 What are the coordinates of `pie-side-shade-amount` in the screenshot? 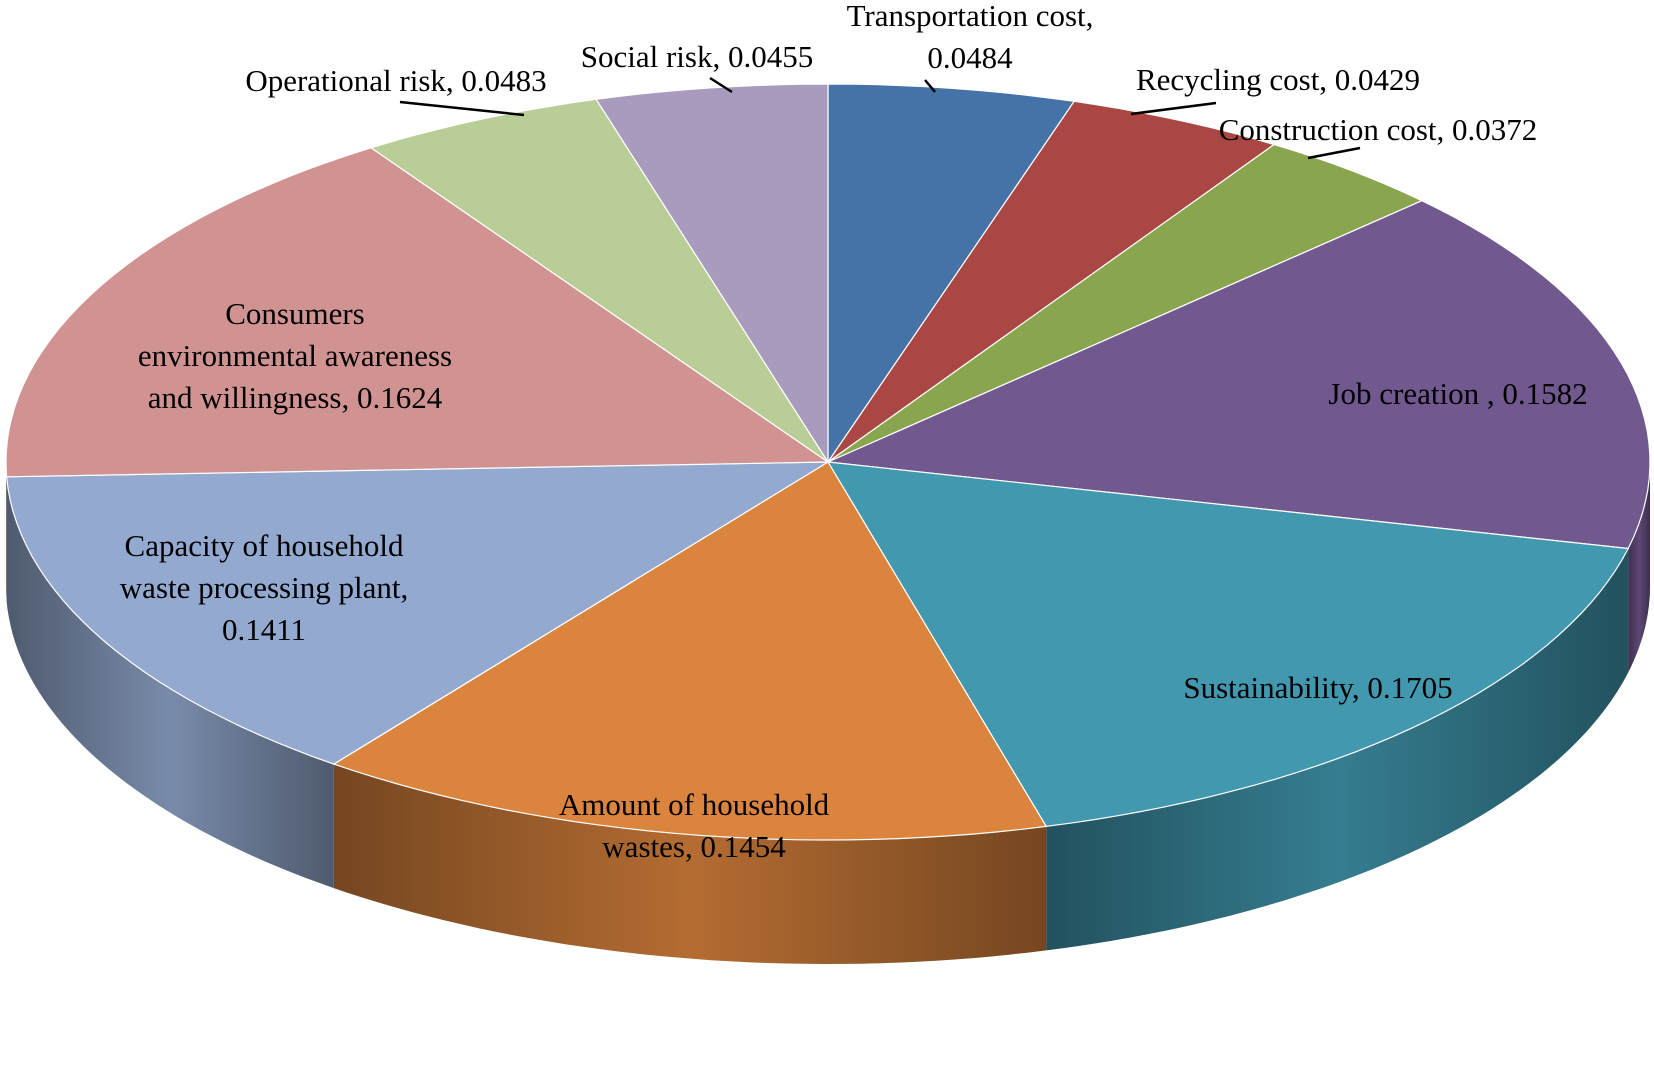 It's located at (690, 864).